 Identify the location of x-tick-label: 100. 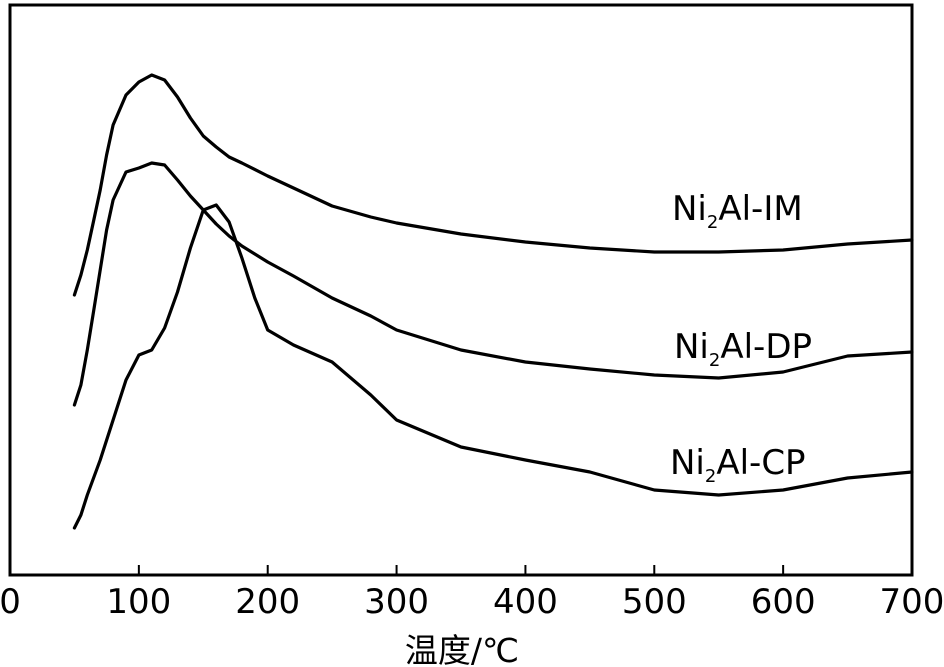
(138, 602).